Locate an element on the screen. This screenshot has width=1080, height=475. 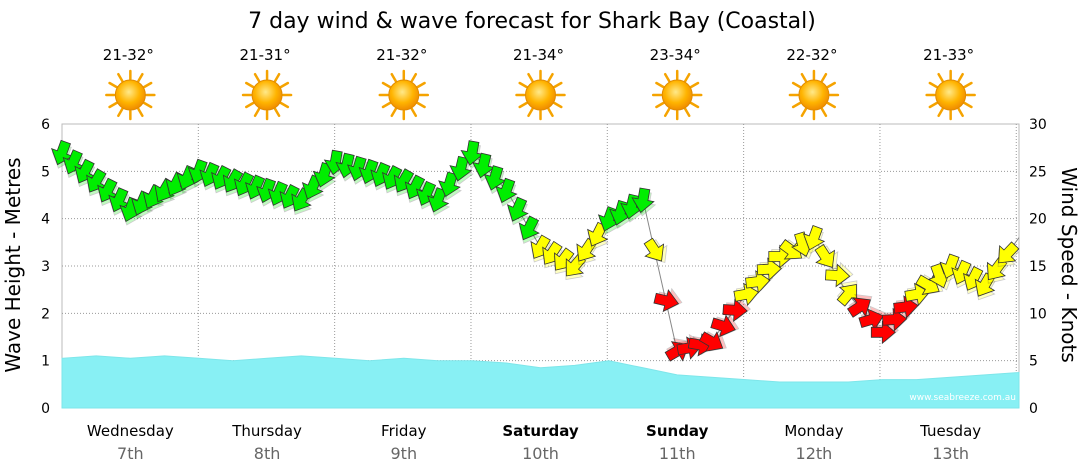
y-tick-left: 5 is located at coordinates (45, 172).